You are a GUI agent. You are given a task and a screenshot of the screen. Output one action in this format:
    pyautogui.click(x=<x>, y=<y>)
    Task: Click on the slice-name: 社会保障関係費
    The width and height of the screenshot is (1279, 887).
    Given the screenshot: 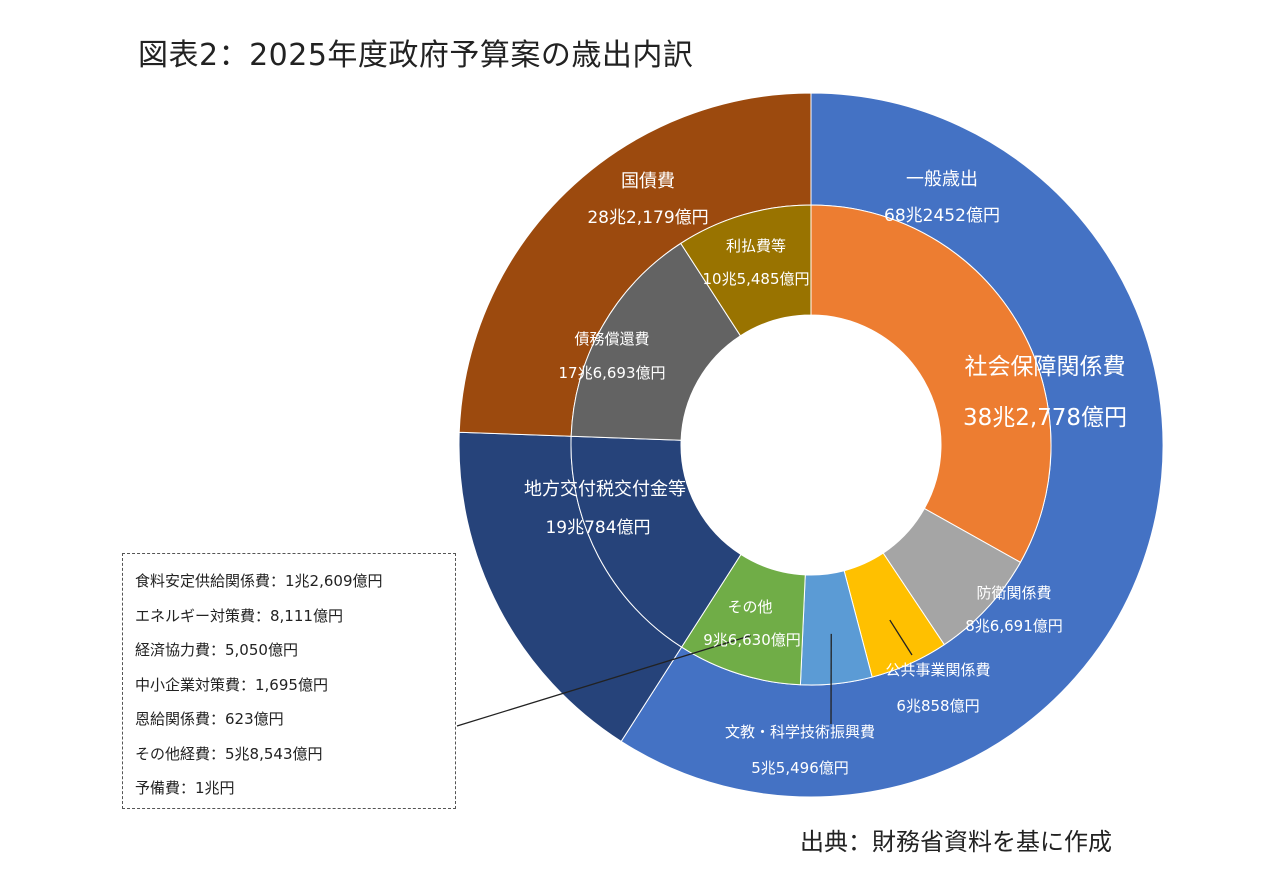 What is the action you would take?
    pyautogui.click(x=1045, y=367)
    